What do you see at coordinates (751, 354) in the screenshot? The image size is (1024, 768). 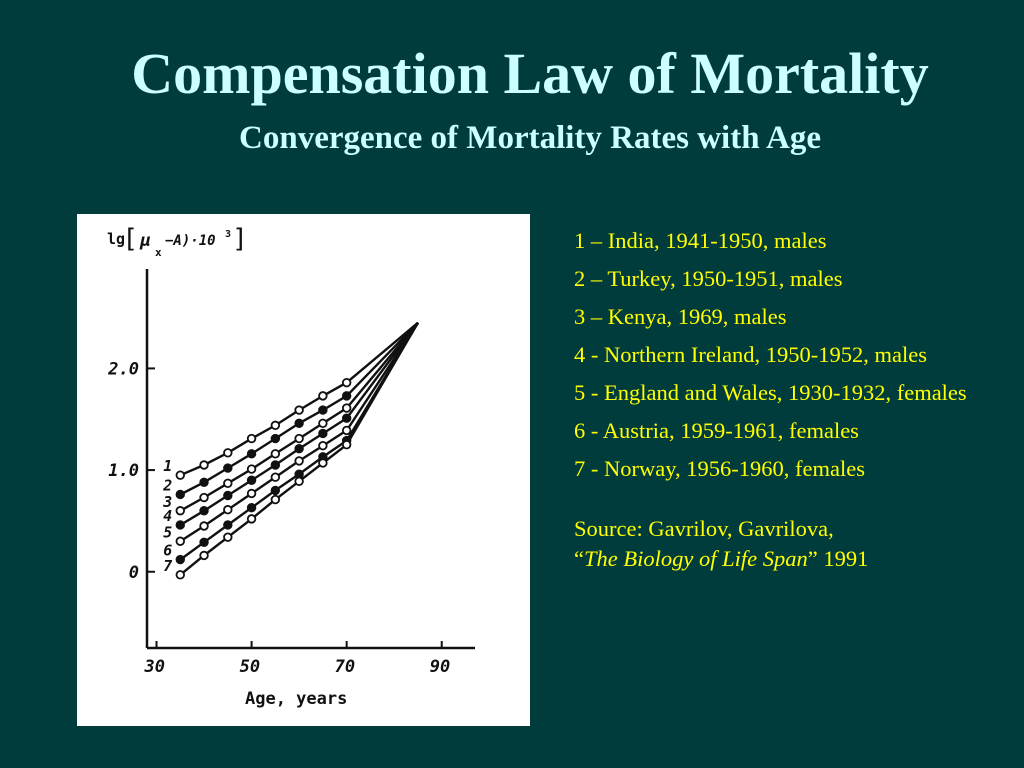 I see `legend-item: 4 - Northern Ireland, 1950-1952, males` at bounding box center [751, 354].